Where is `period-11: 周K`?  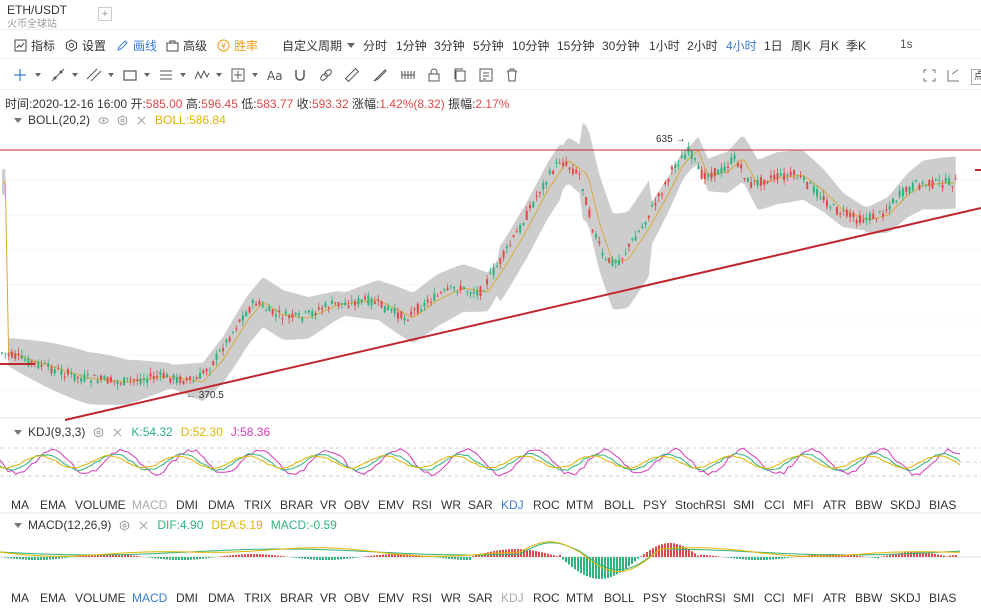
period-11: 周K is located at coordinates (801, 46).